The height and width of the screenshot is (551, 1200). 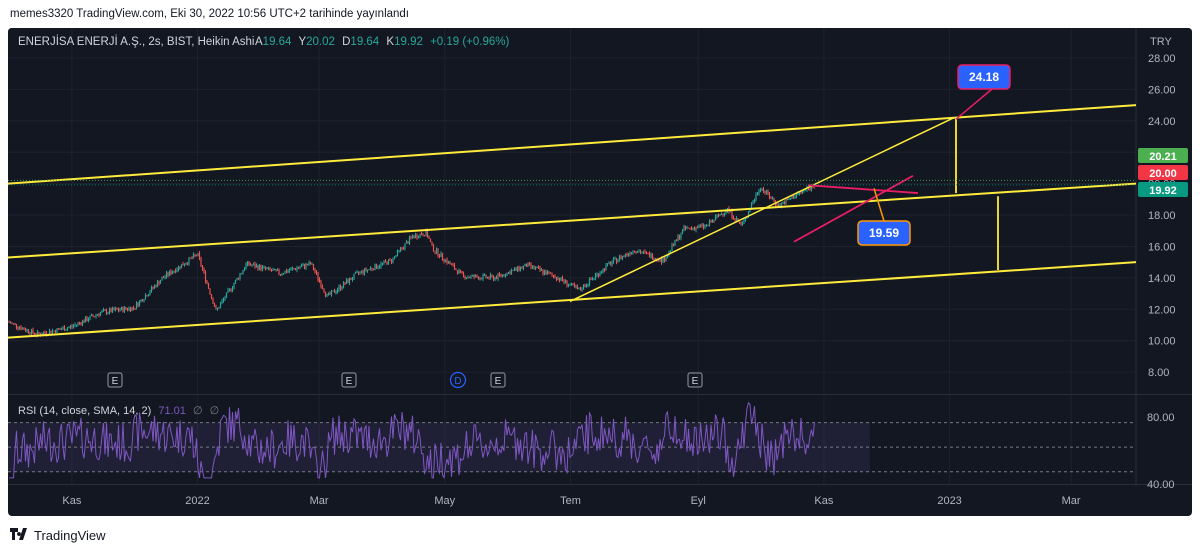 What do you see at coordinates (118, 411) in the screenshot?
I see `rsi-legend: RSI (14, close, SMA, 14, 2) 71.01 ∅ ∅` at bounding box center [118, 411].